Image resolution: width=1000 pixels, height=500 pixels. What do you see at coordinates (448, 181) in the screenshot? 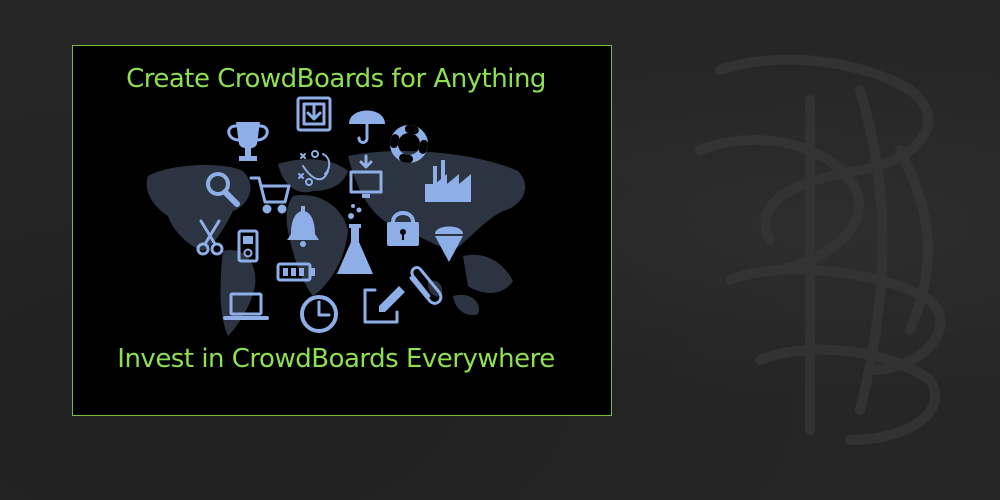
I see `factory-icon` at bounding box center [448, 181].